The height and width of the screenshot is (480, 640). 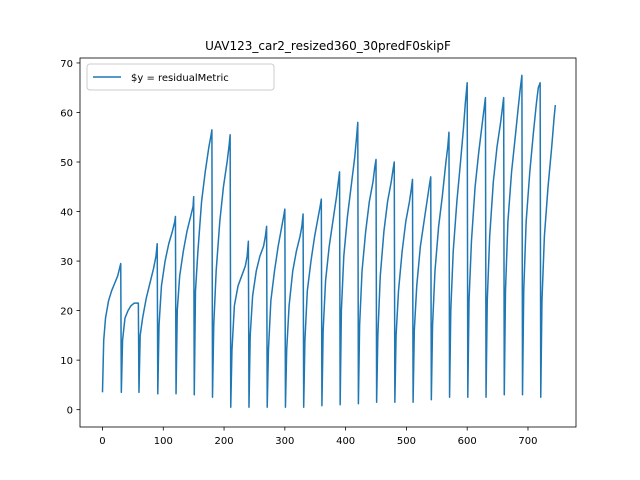 I want to click on legend-box, so click(x=180, y=77).